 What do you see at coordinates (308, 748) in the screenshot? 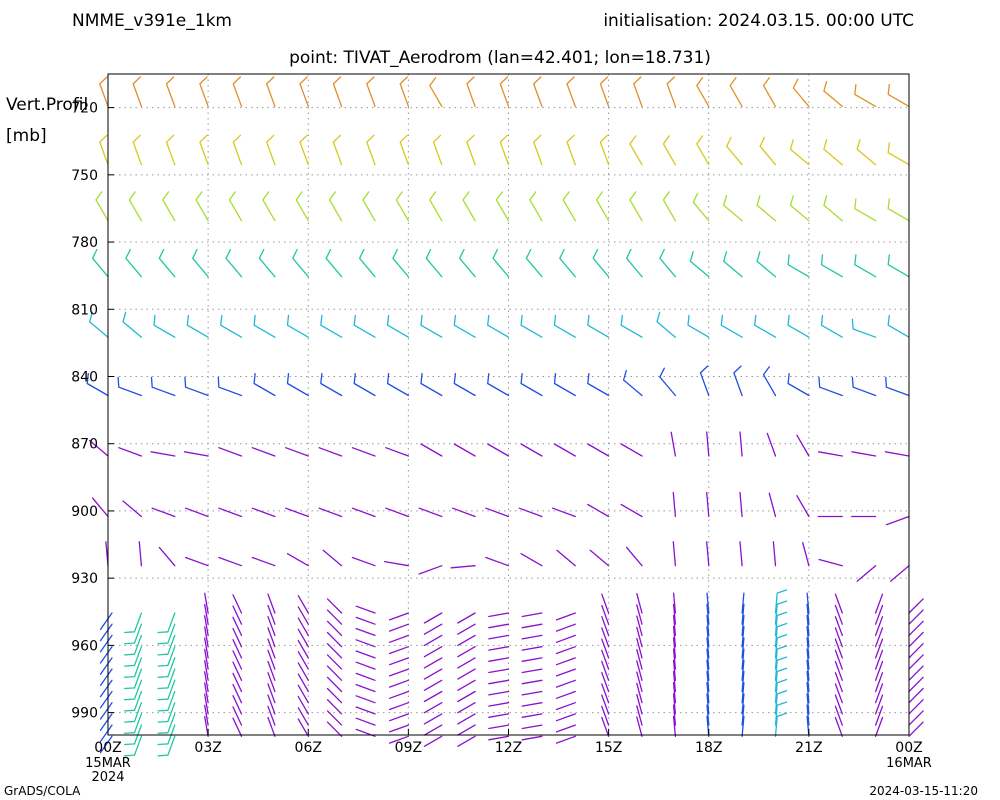
I see `x-tick-label: 06Z` at bounding box center [308, 748].